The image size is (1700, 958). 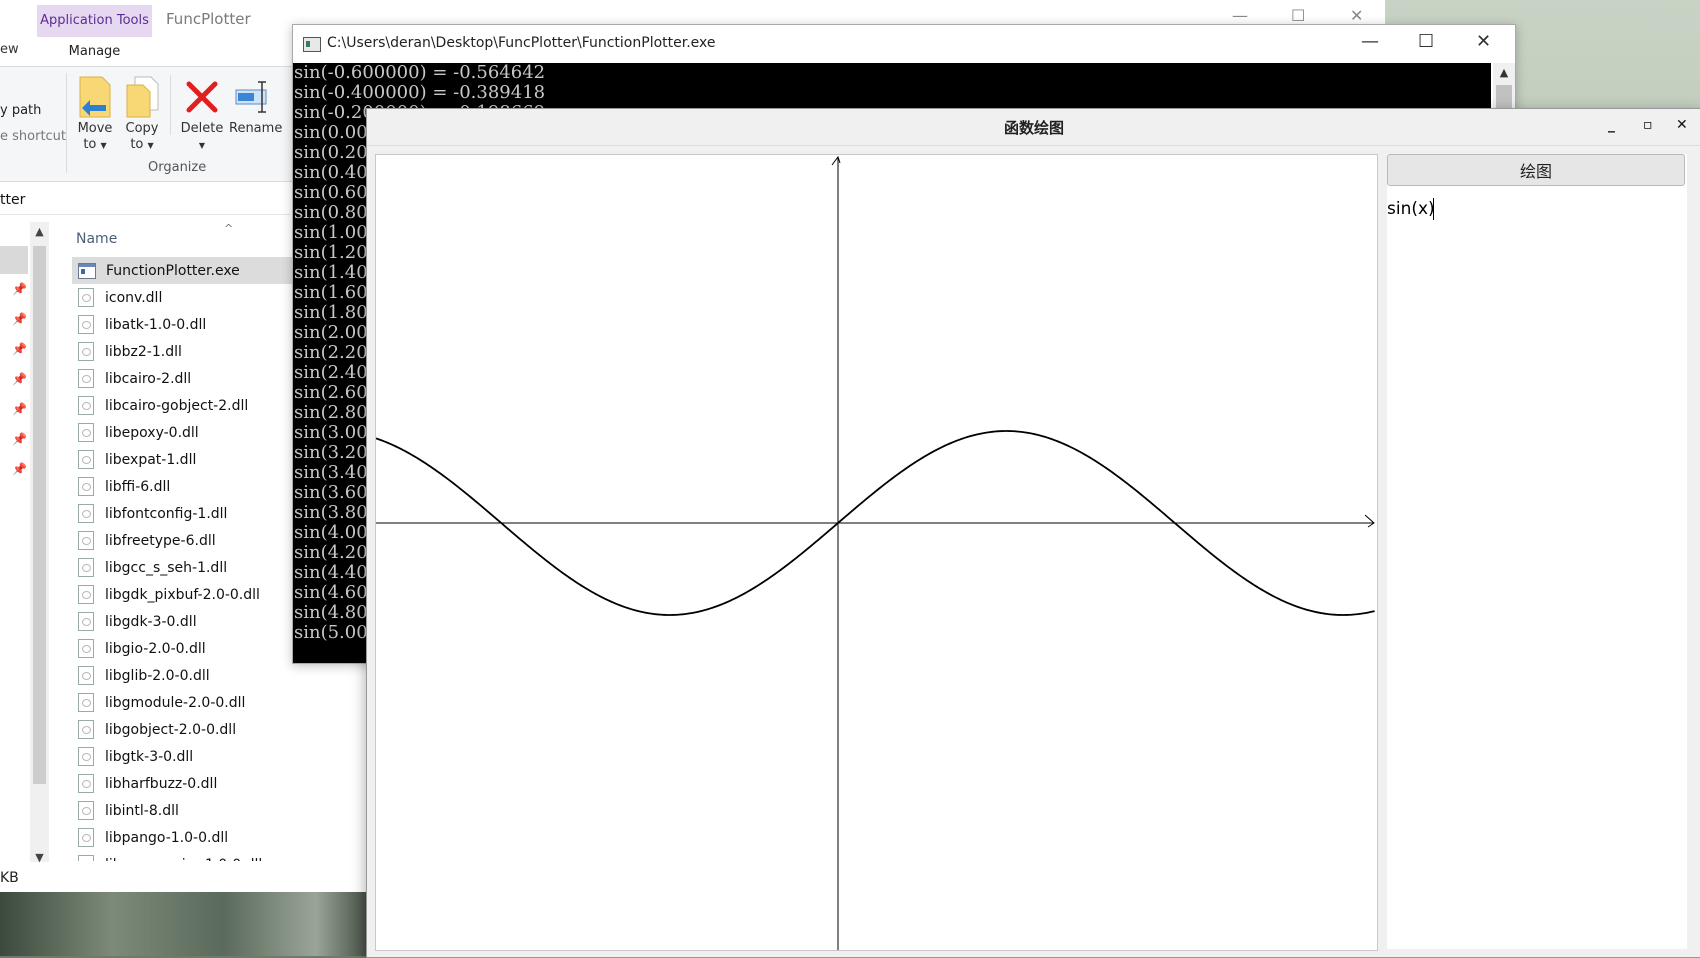 What do you see at coordinates (331, 352) in the screenshot?
I see `console-line: sin(2.20` at bounding box center [331, 352].